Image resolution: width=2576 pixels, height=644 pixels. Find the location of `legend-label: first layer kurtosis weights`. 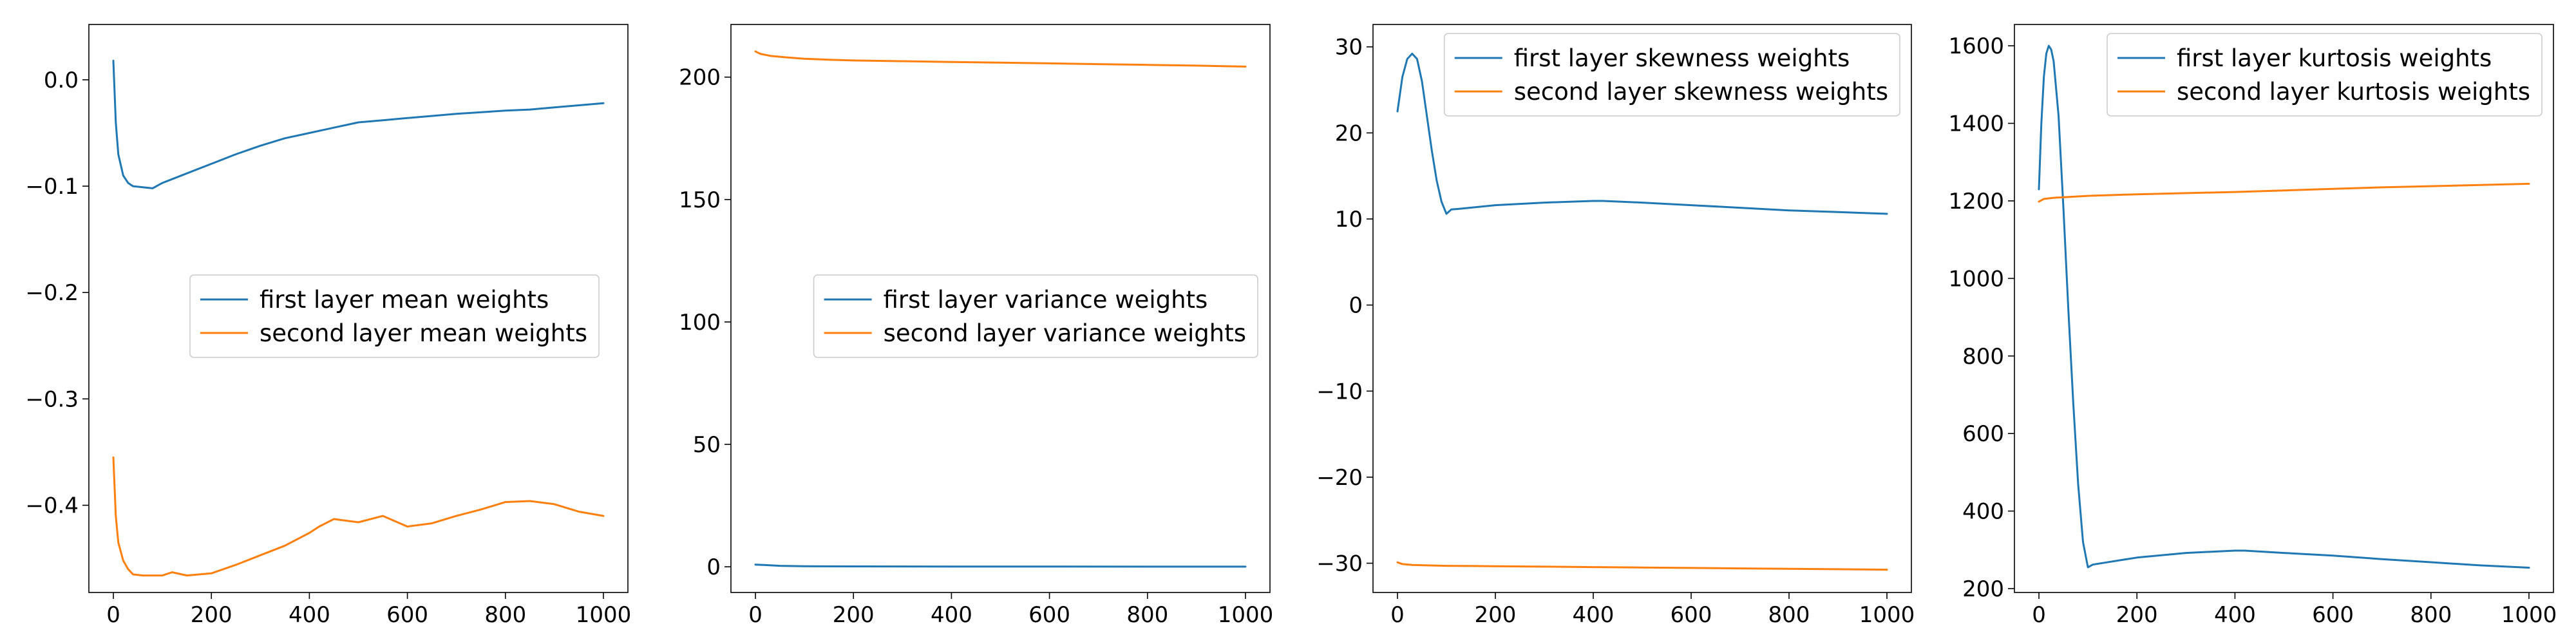

legend-label: first layer kurtosis weights is located at coordinates (2334, 58).